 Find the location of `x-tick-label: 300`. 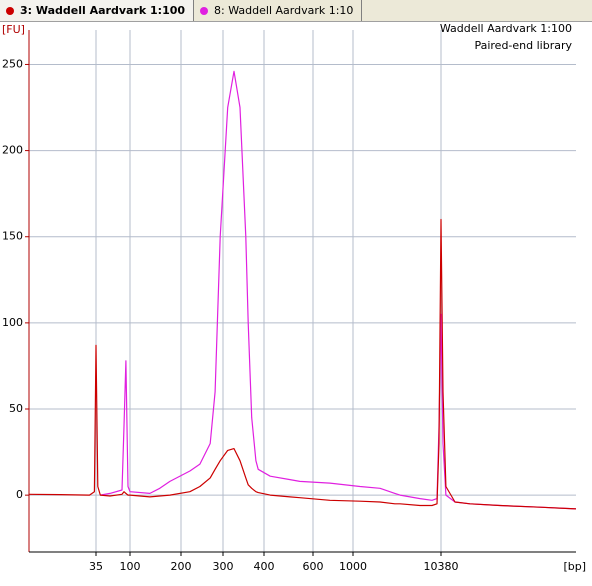

x-tick-label: 300 is located at coordinates (223, 566).